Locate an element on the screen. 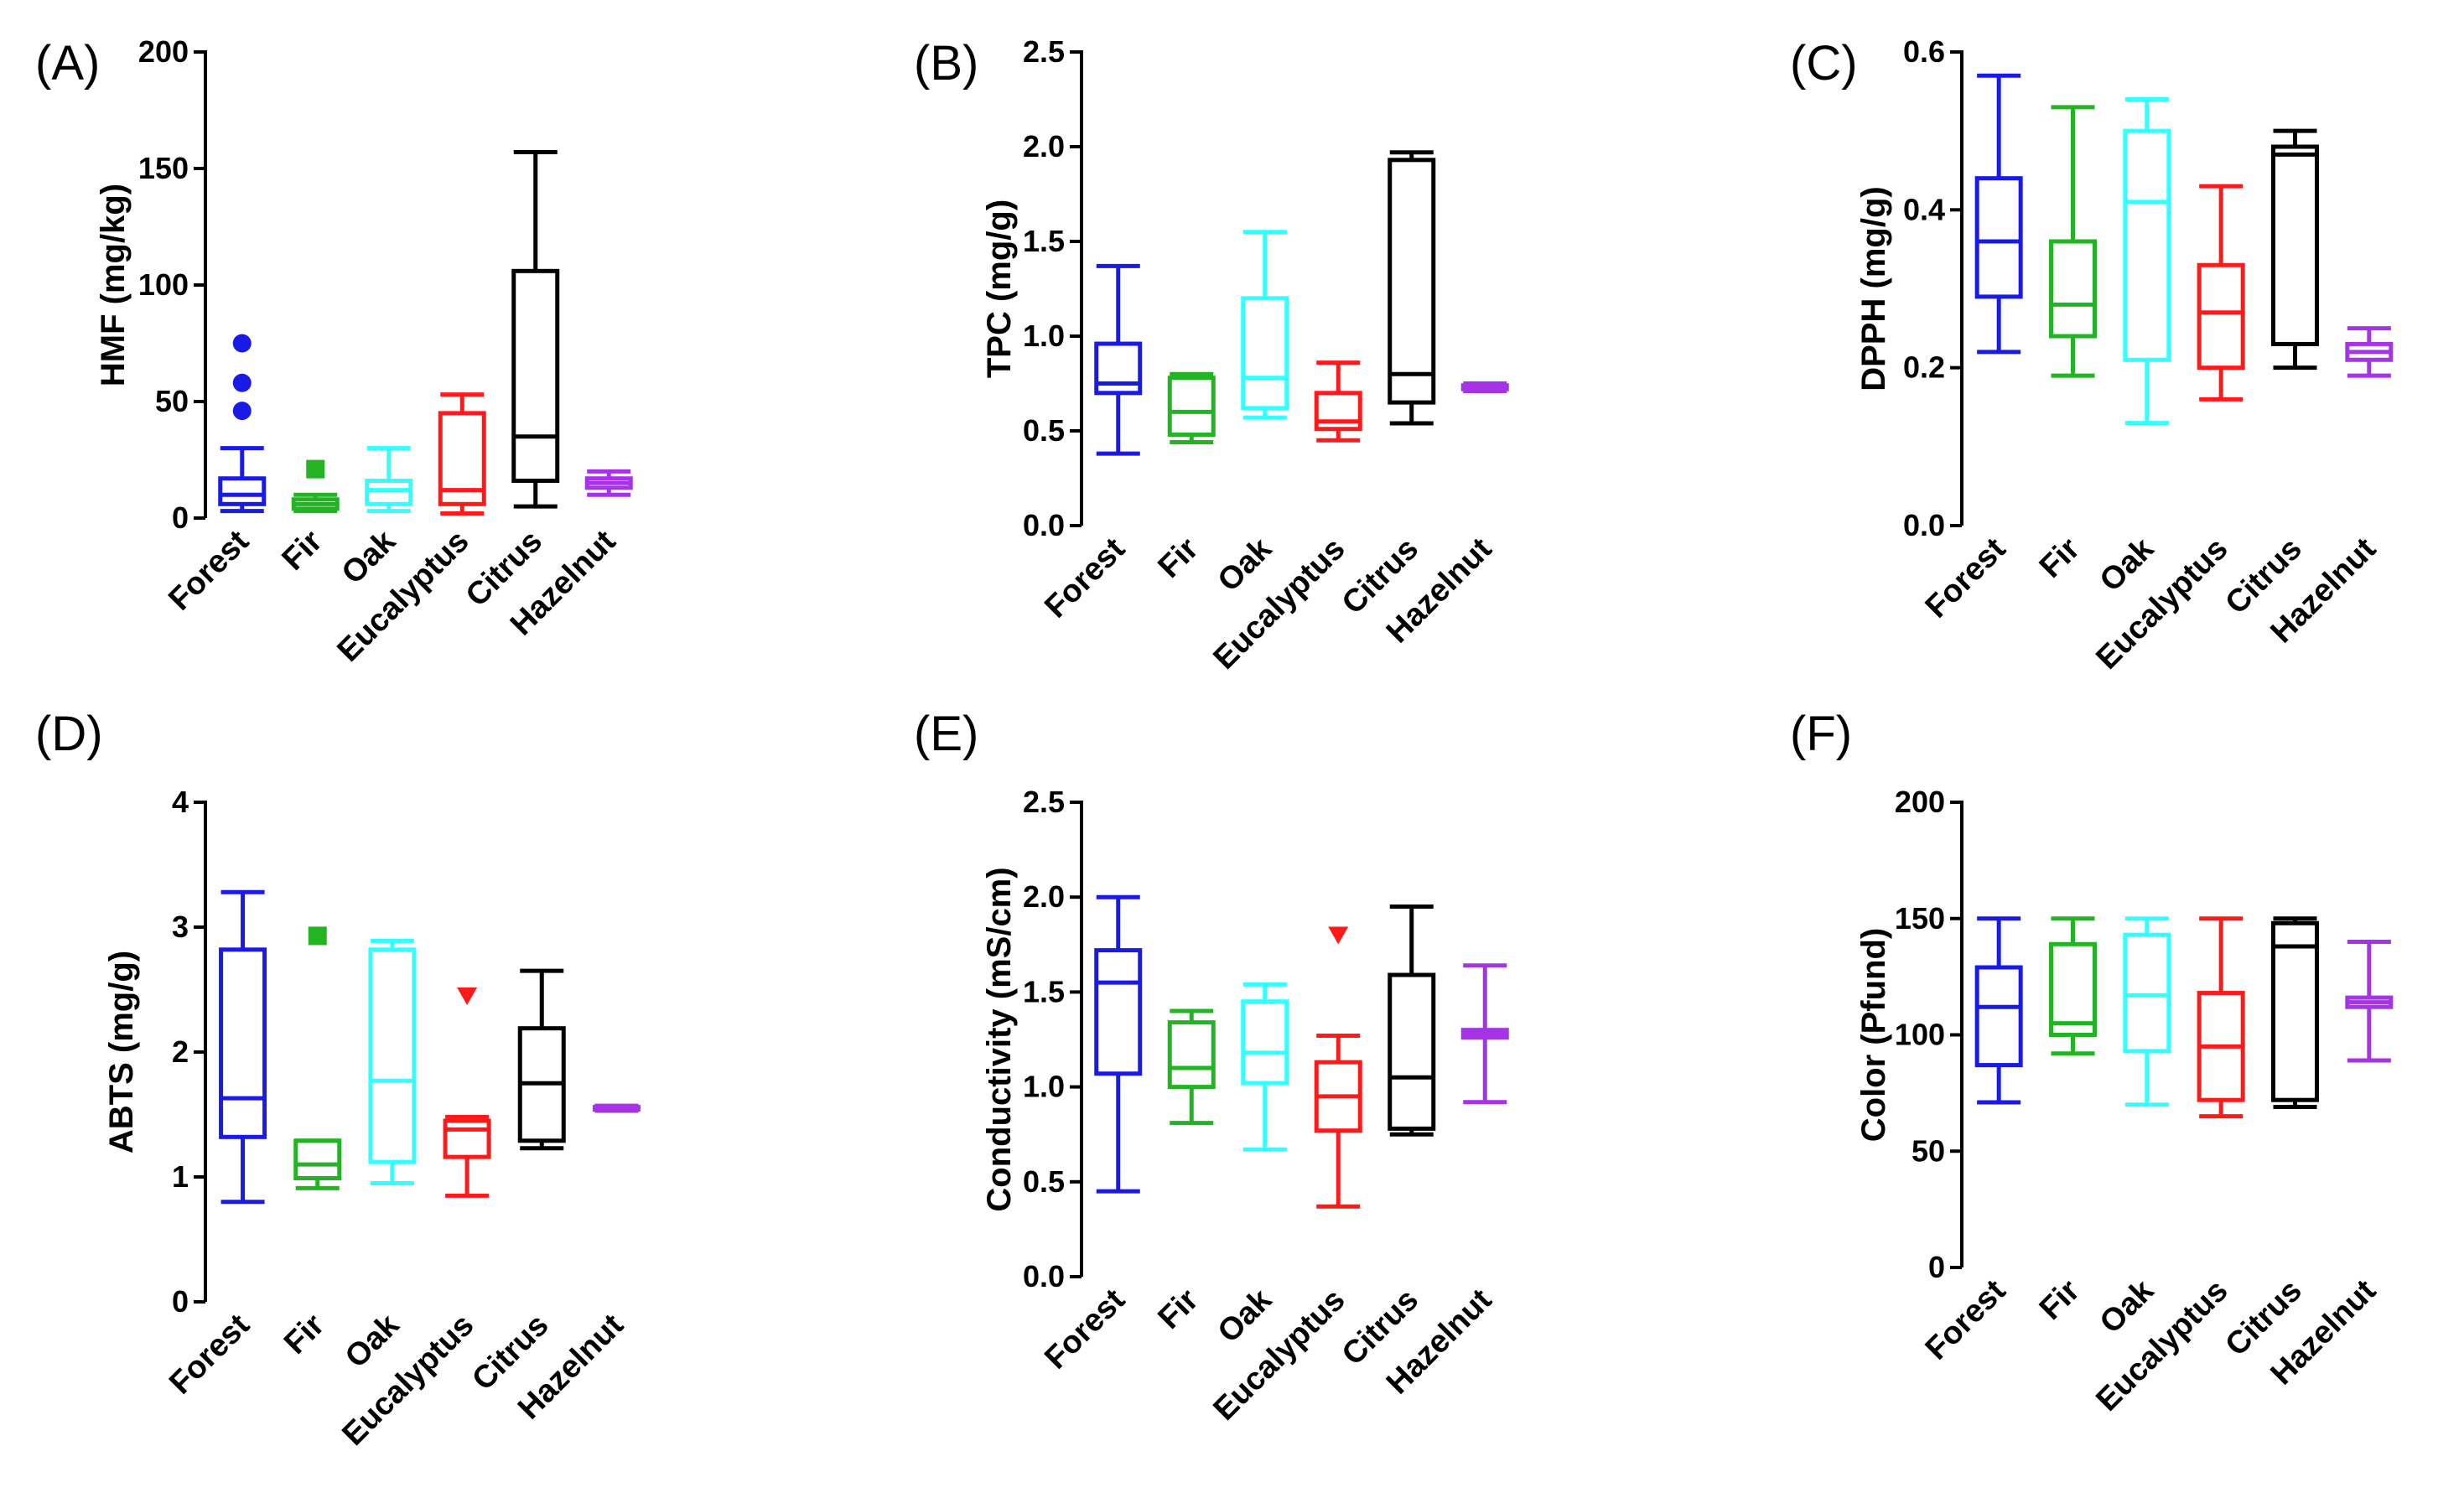 The image size is (2464, 1498). y-tick-label: 1.0 is located at coordinates (1044, 1087).